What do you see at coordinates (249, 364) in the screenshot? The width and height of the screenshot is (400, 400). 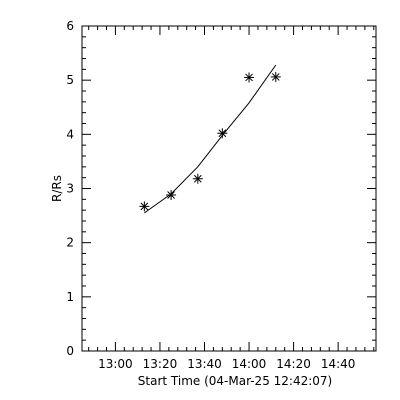 I see `x-tick-label: 14:00` at bounding box center [249, 364].